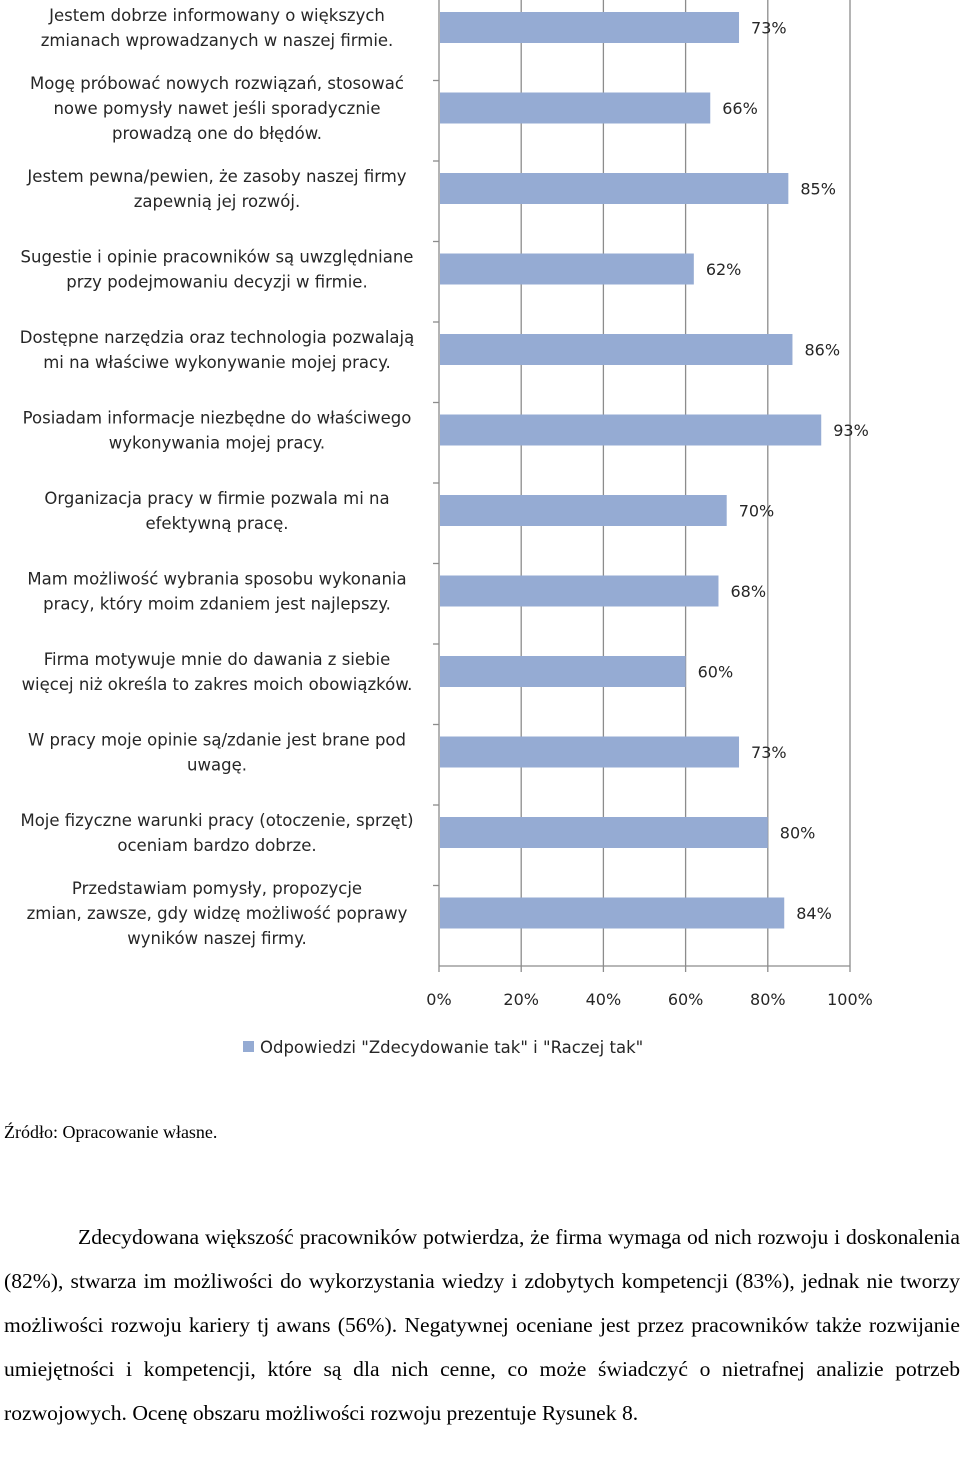 Image resolution: width=960 pixels, height=1471 pixels. Describe the element at coordinates (217, 133) in the screenshot. I see `category-label-line: prowadzą one do błędów.` at that location.